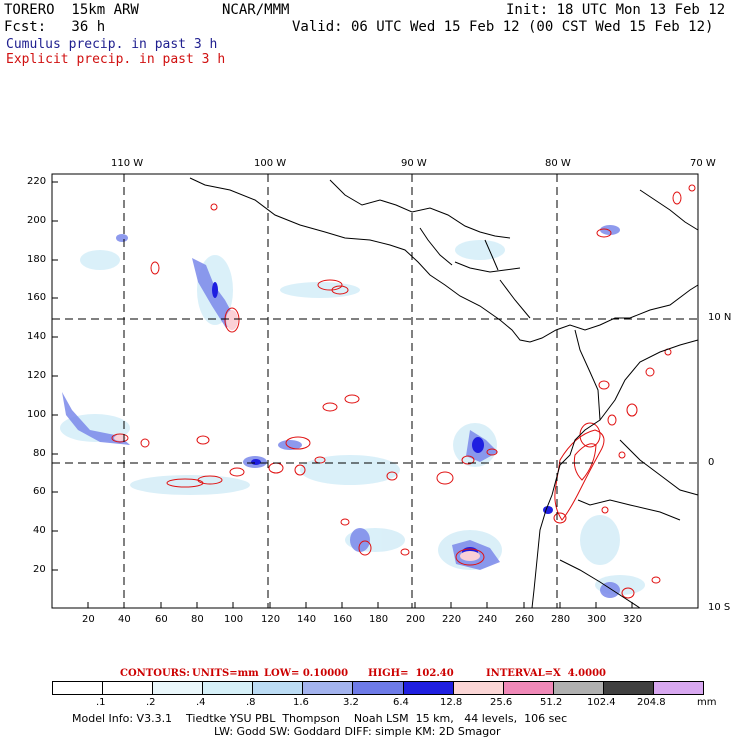 Image resolution: width=740 pixels, height=740 pixels. I want to click on contours-units: UNITS=mm, so click(225, 673).